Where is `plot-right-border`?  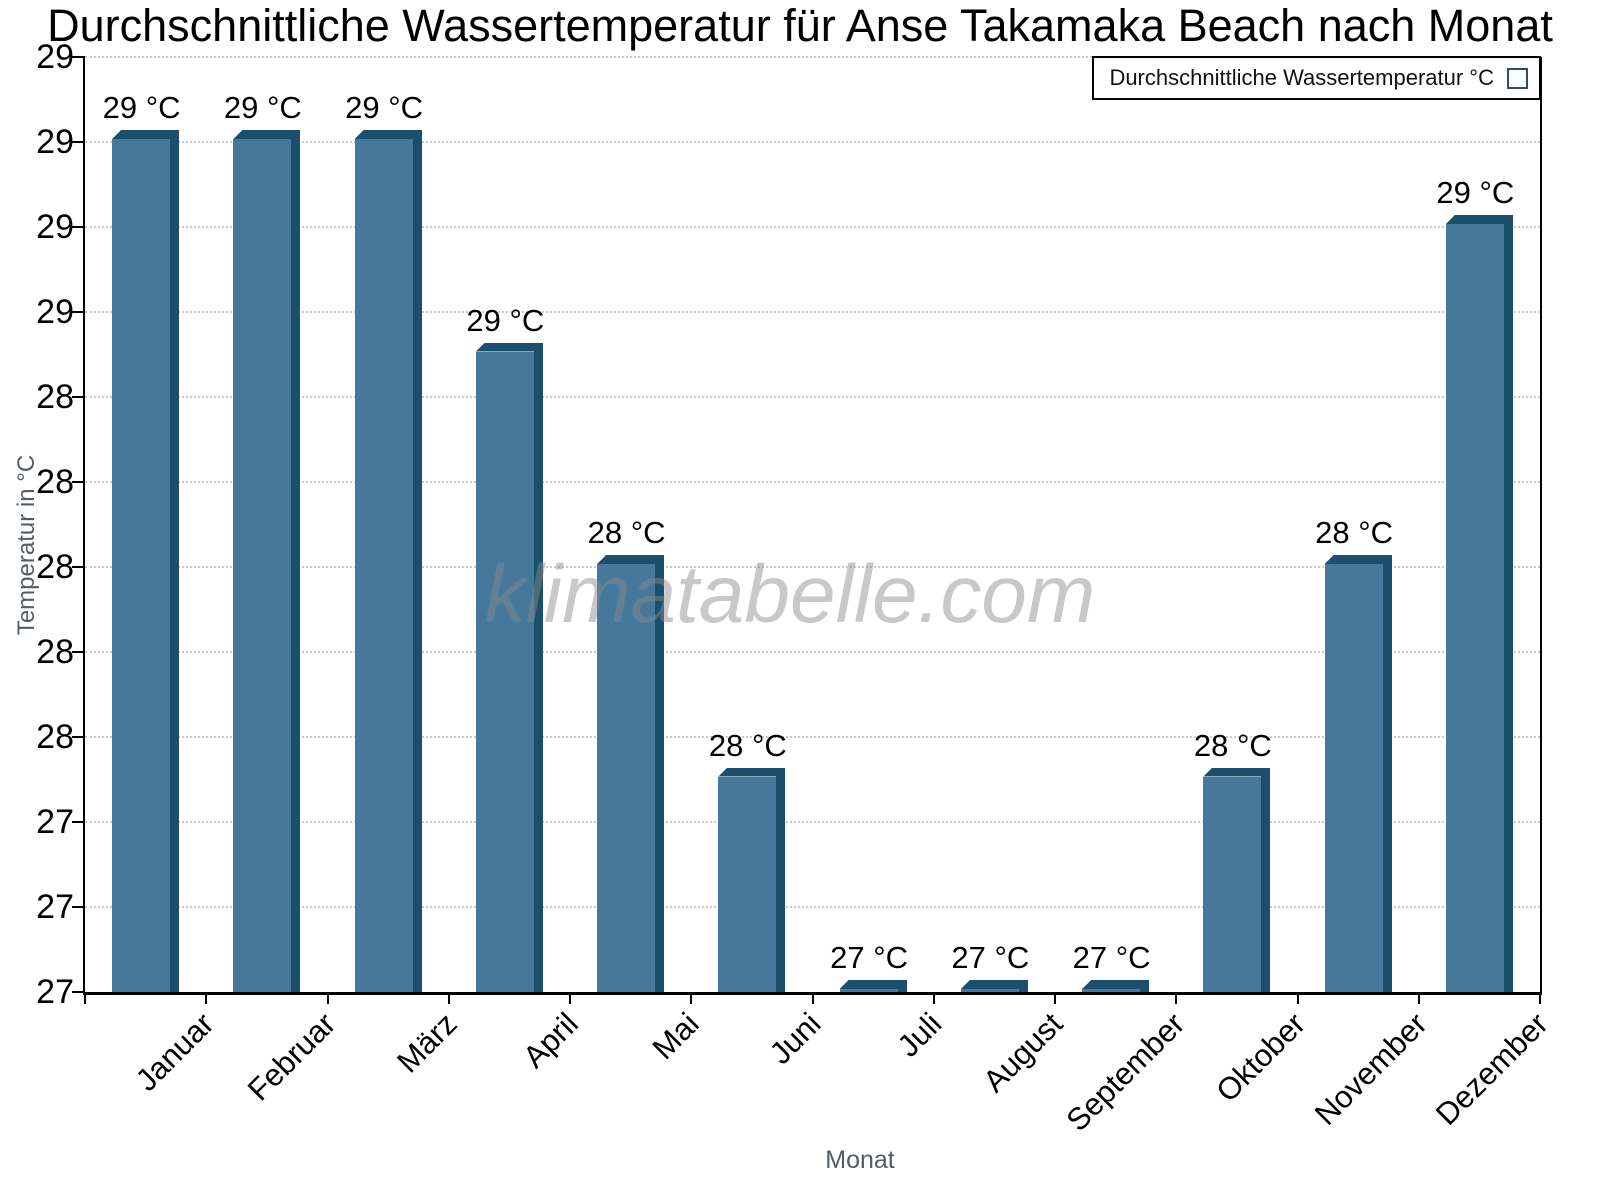
plot-right-border is located at coordinates (1541, 525).